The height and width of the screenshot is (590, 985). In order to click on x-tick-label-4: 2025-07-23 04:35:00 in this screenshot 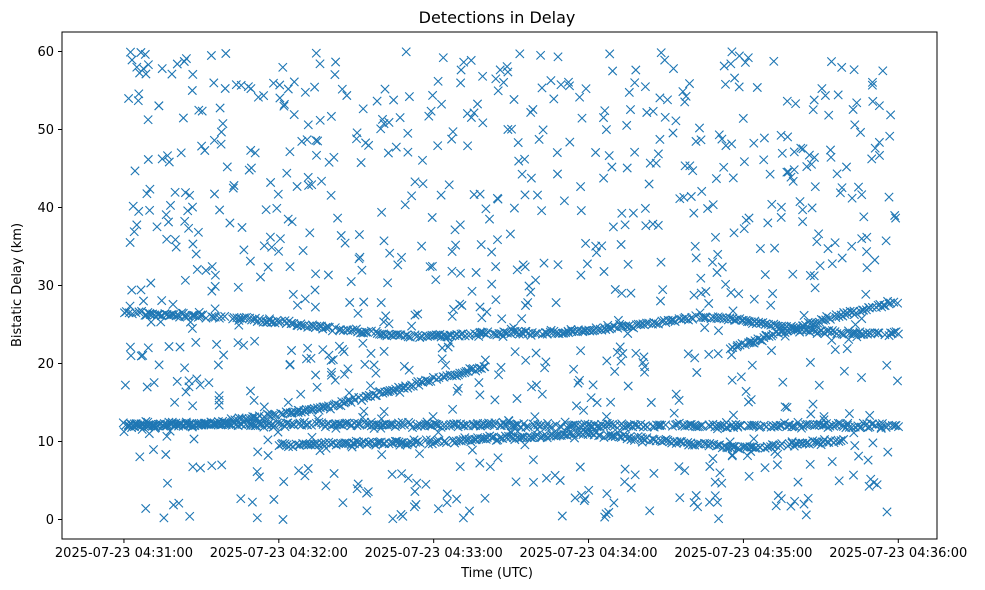, I will do `click(743, 553)`.